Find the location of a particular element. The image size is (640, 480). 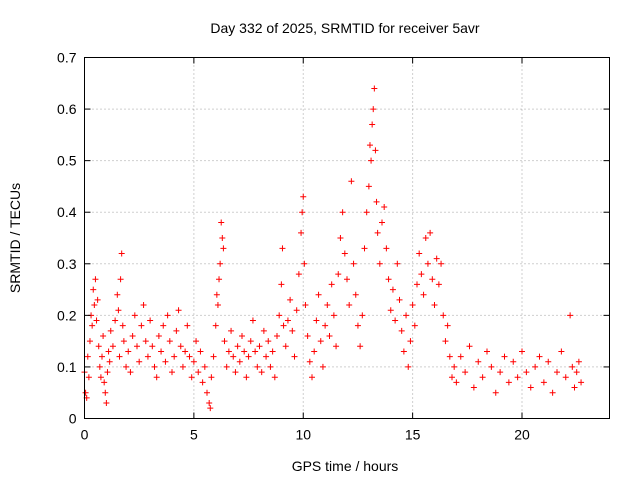

y-tick-label: 0.2 is located at coordinates (67, 315).